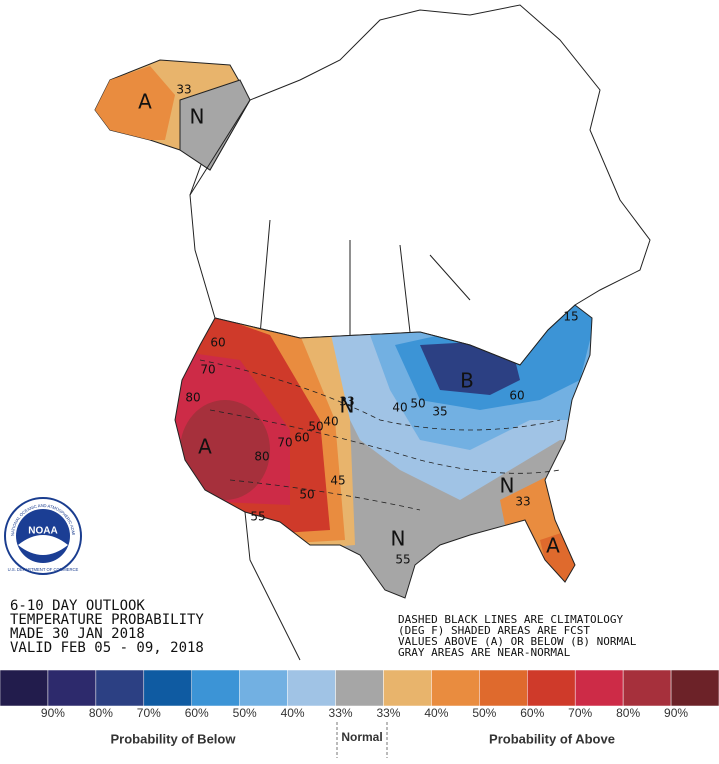 This screenshot has height=764, width=719. What do you see at coordinates (107, 620) in the screenshot?
I see `outlook-line: TEMPERATURE PROBABILITY` at bounding box center [107, 620].